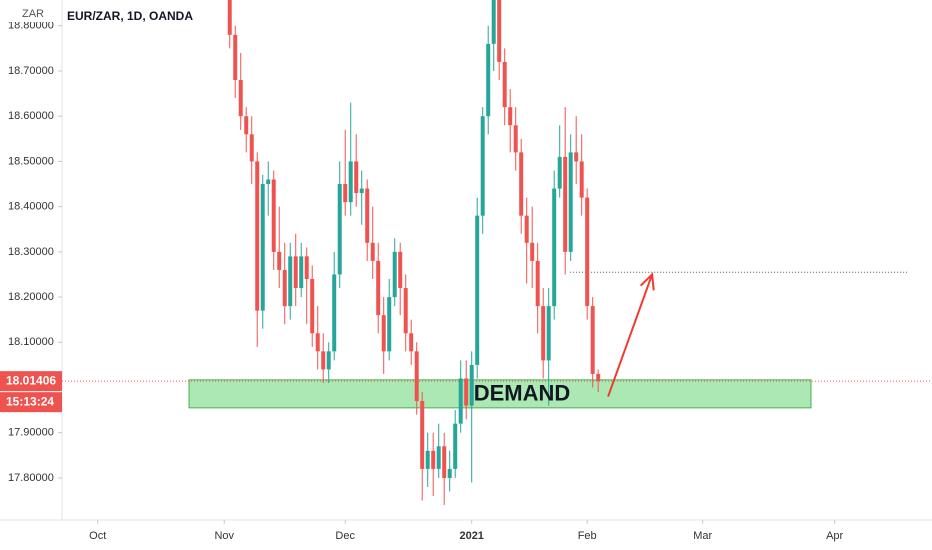 The image size is (932, 550). Describe the element at coordinates (647, 281) in the screenshot. I see `arrow-head` at that location.